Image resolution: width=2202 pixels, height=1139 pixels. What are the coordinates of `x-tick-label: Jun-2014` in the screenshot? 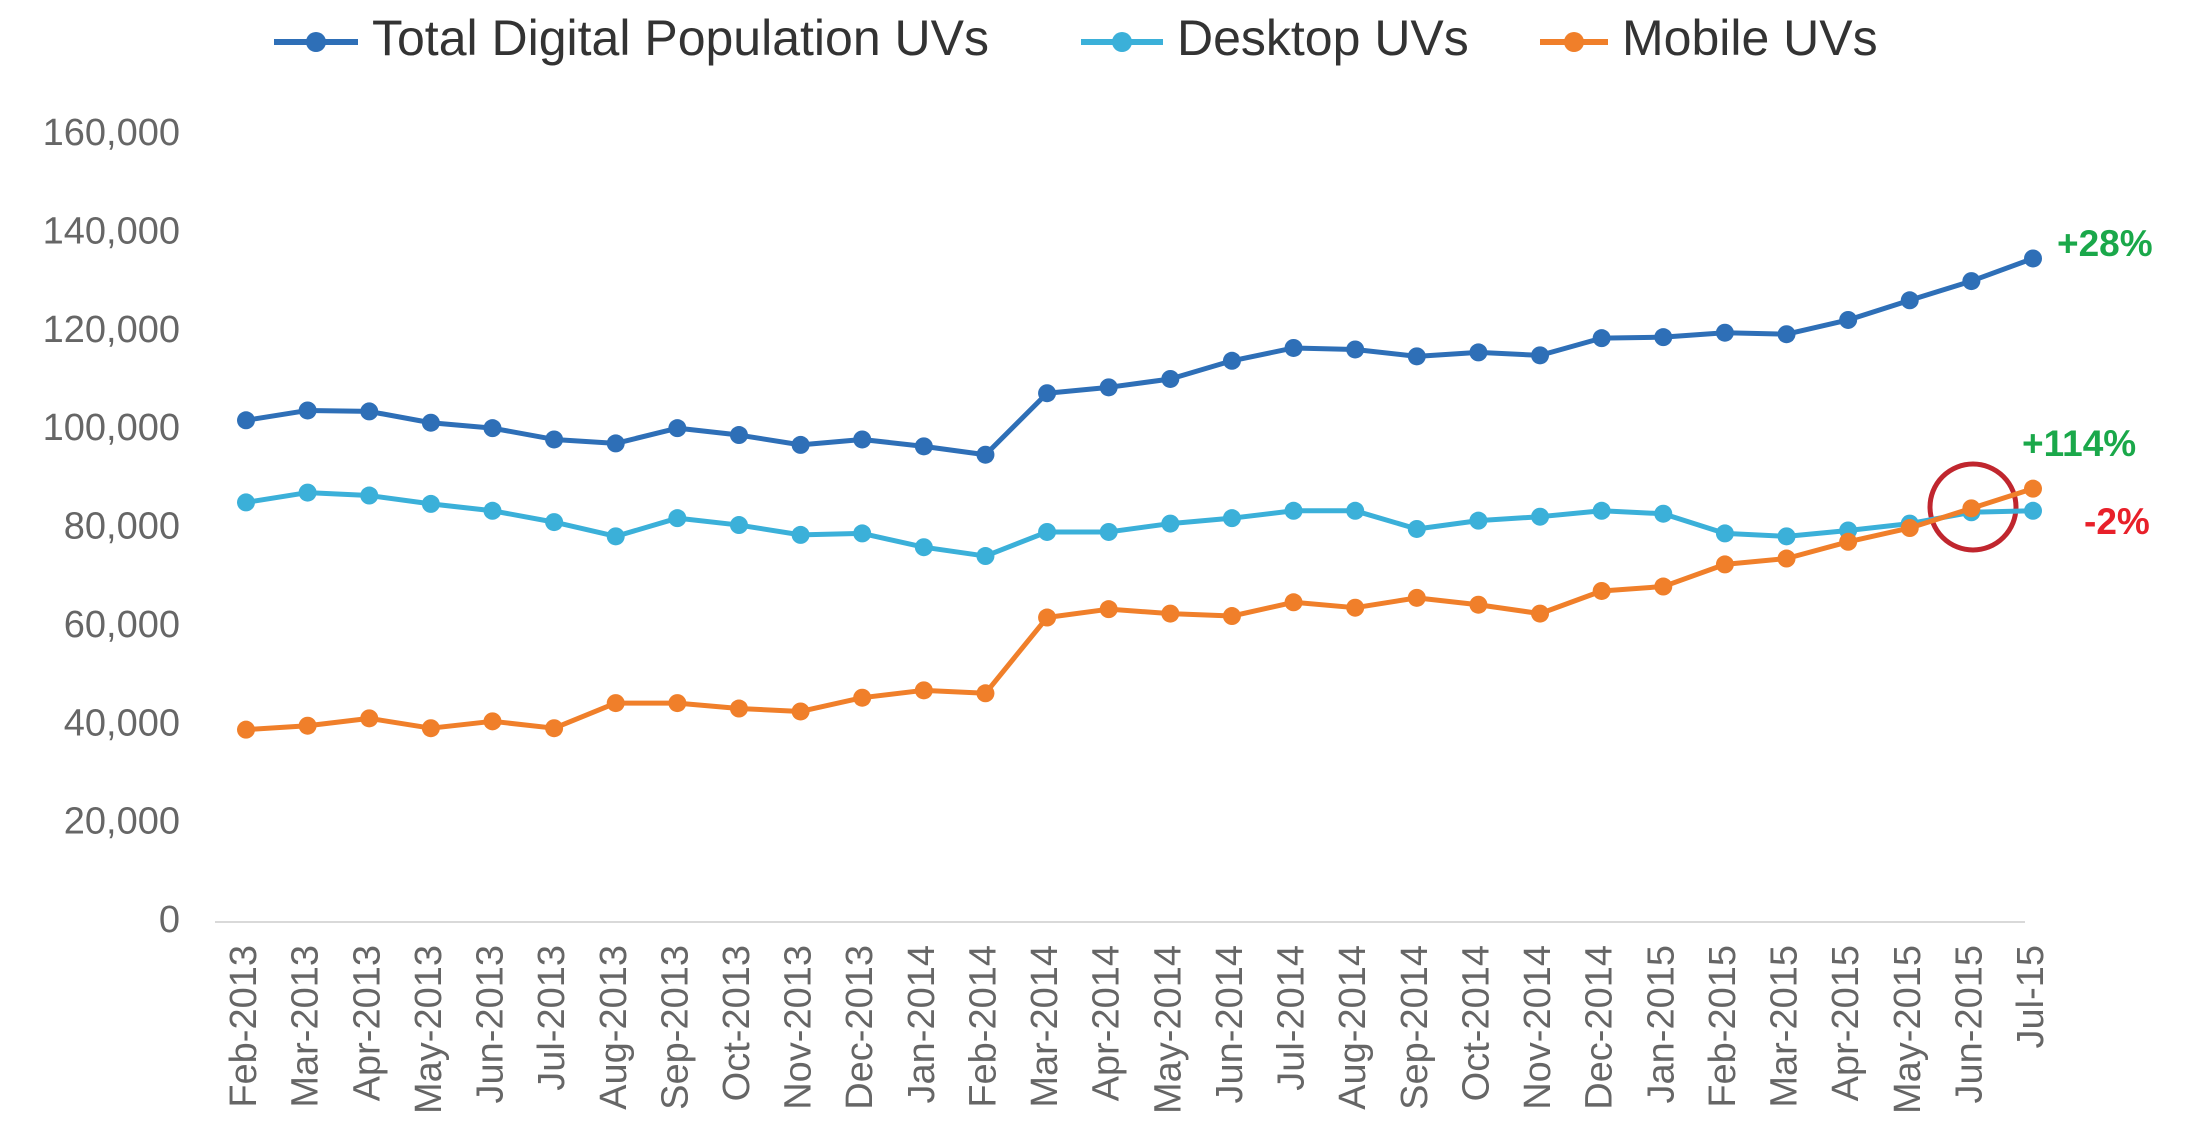 It's located at (1230, 1024).